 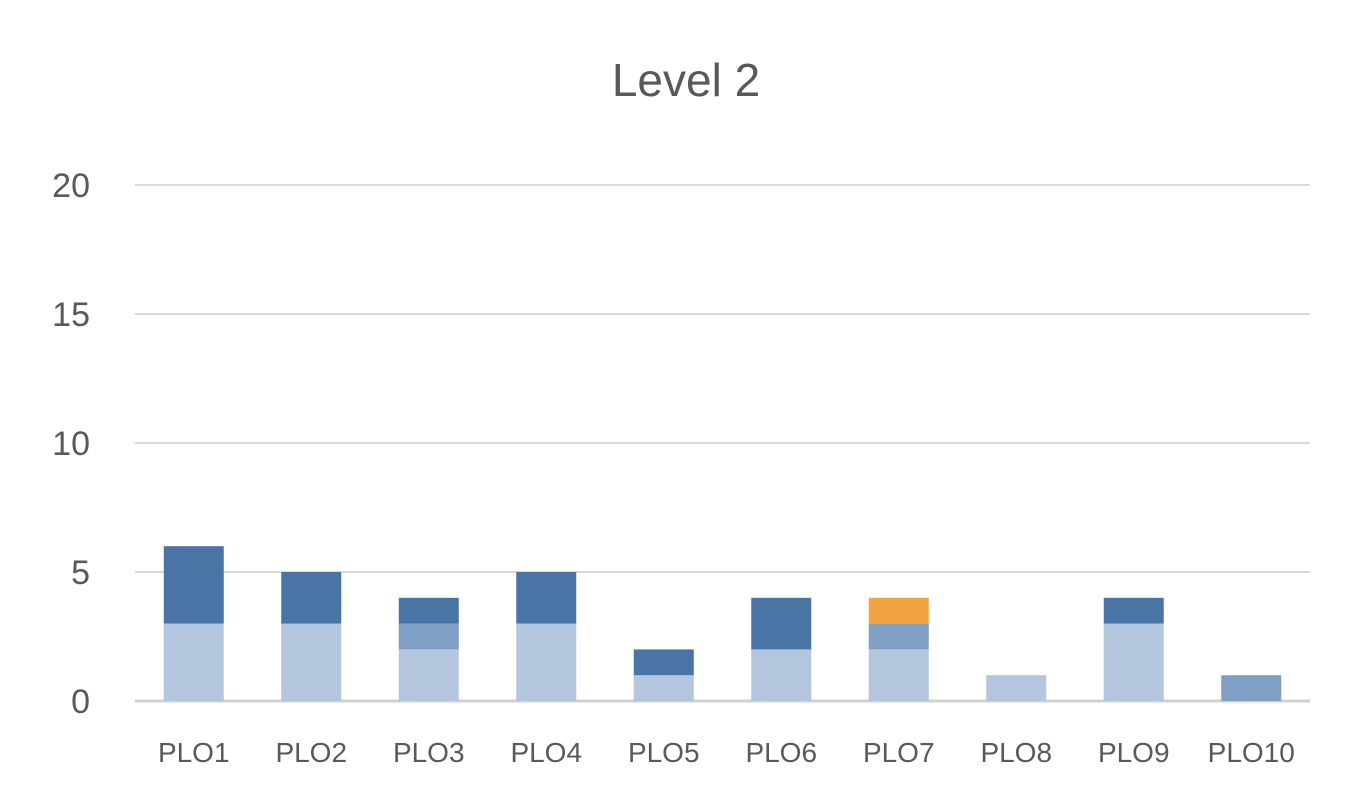 I want to click on x-tick-label: PLO9, so click(x=1134, y=752).